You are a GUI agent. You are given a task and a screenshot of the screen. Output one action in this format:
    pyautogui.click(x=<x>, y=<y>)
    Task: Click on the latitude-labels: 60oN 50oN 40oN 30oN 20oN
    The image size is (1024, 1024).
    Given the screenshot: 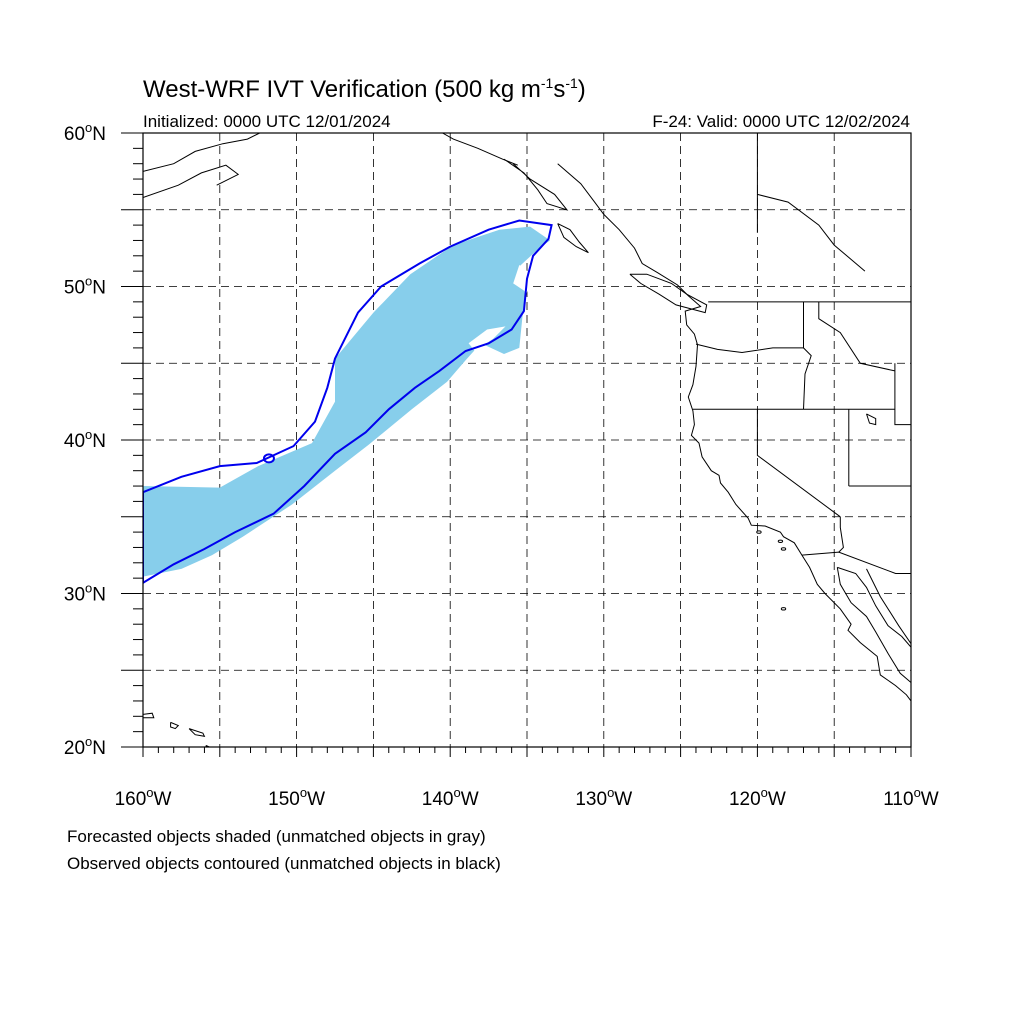 What is the action you would take?
    pyautogui.click(x=85, y=439)
    